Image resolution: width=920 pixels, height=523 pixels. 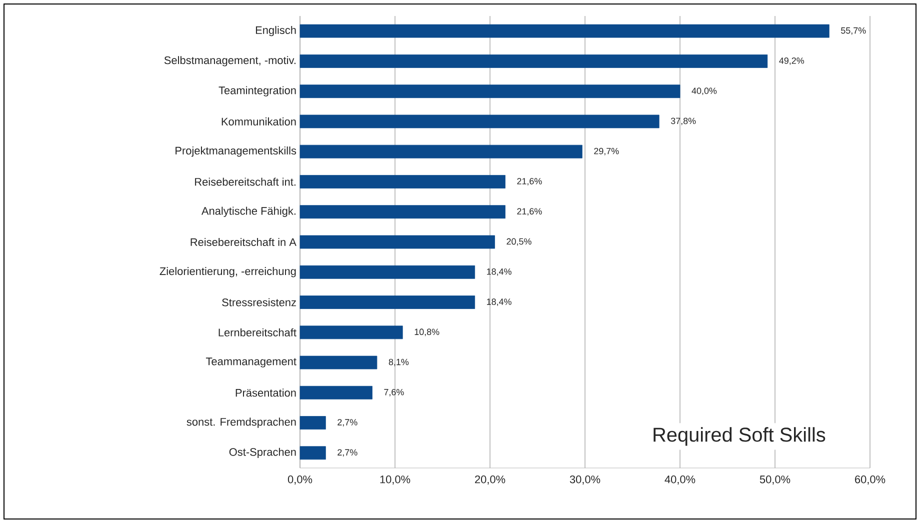 What do you see at coordinates (257, 91) in the screenshot?
I see `y-tick-label: Teamintegration` at bounding box center [257, 91].